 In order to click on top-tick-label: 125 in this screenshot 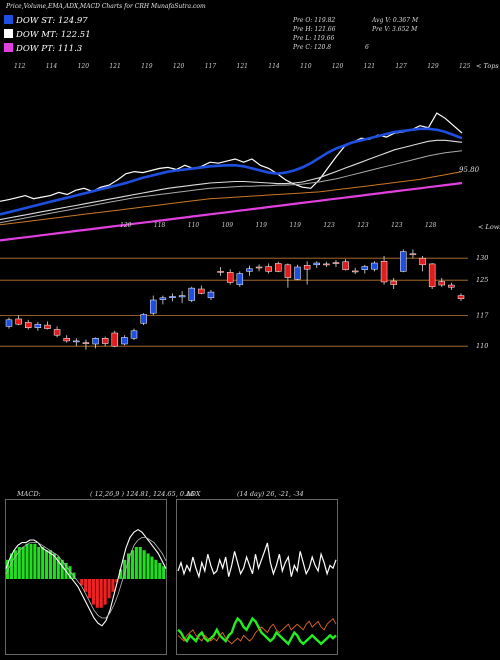, I will do `click(465, 66)`.